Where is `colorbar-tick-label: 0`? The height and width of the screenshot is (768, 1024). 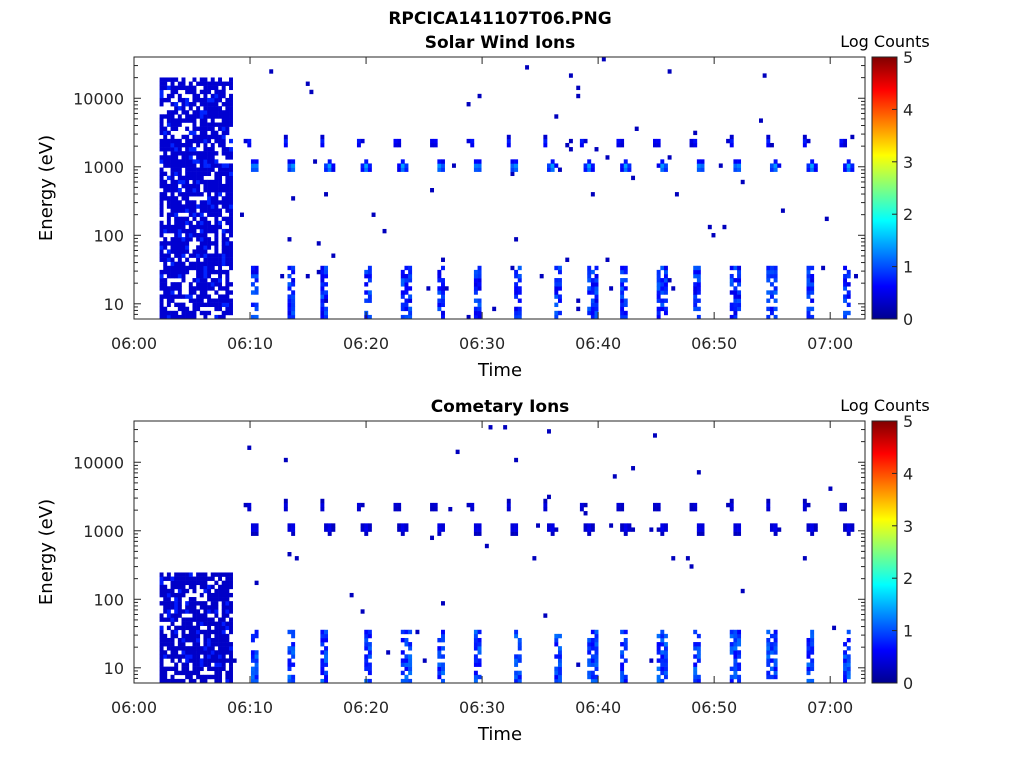
colorbar-tick-label: 0 is located at coordinates (908, 683).